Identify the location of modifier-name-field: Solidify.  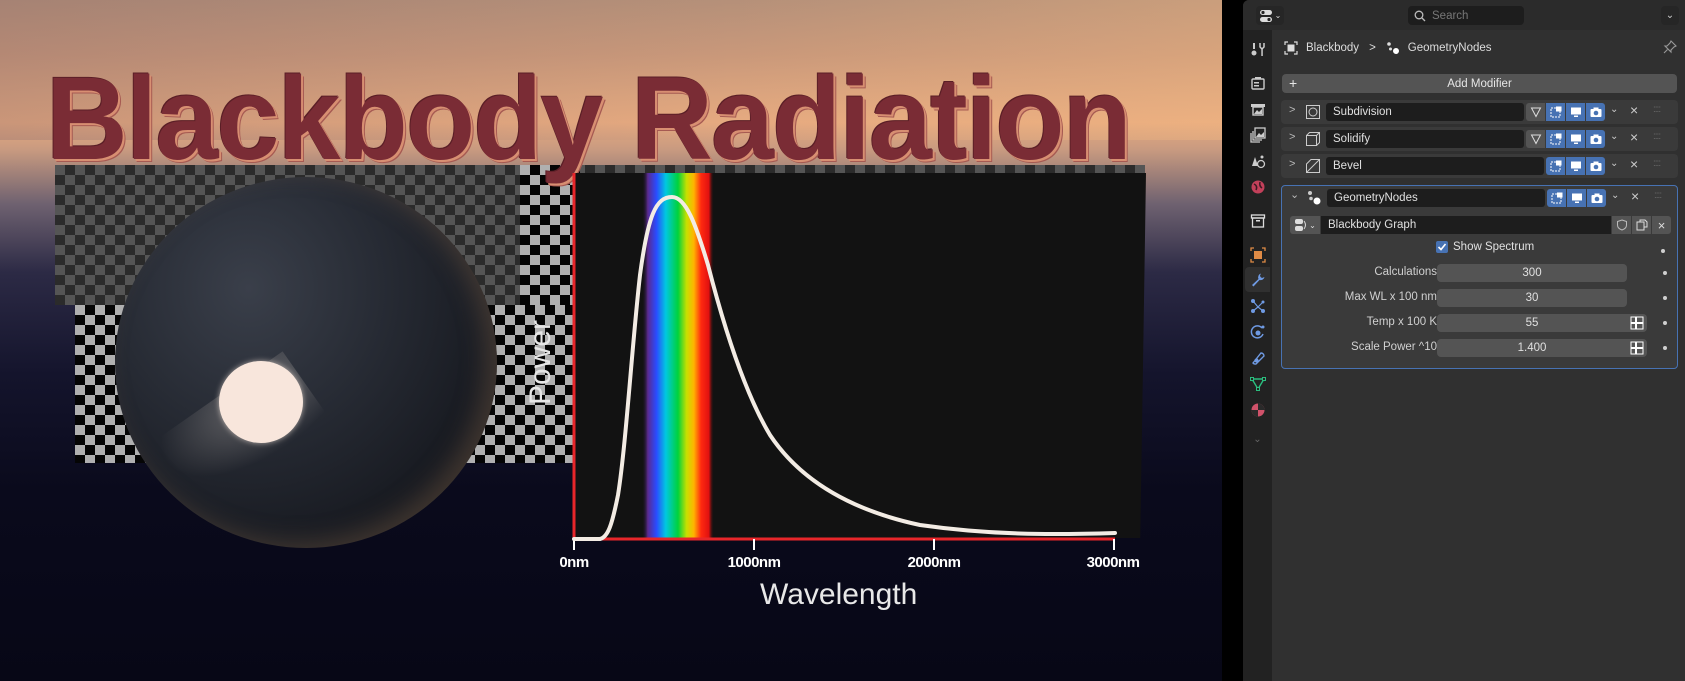
(1425, 139).